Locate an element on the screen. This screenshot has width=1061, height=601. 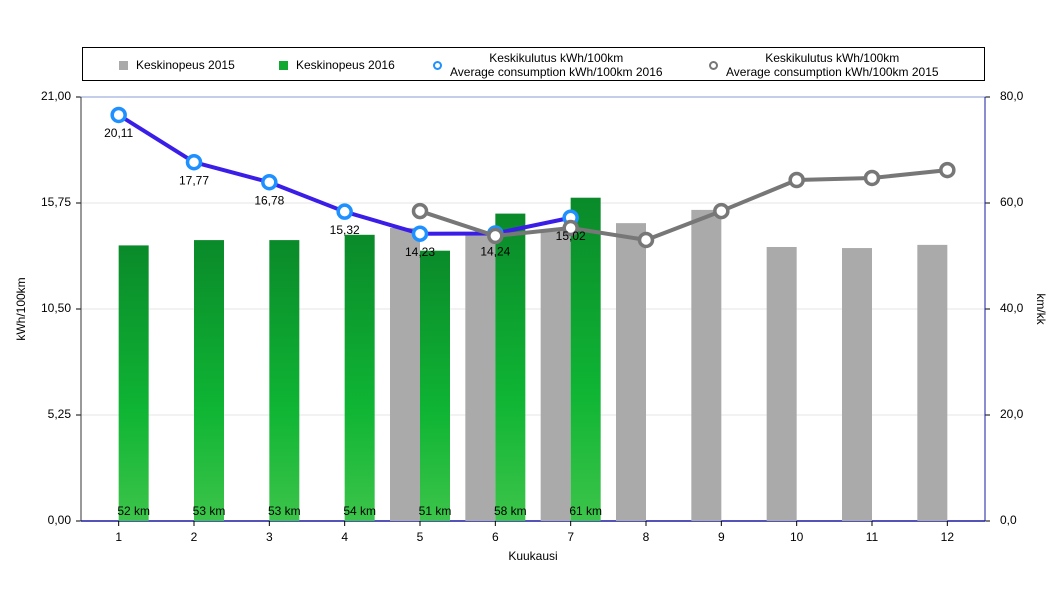
x-tick-label: 5 is located at coordinates (420, 537).